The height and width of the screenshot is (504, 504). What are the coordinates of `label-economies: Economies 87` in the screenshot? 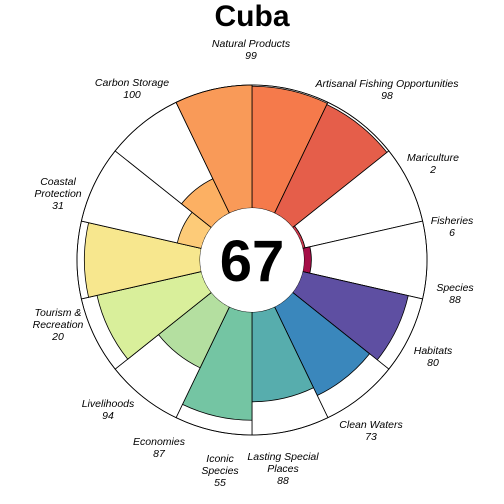 It's located at (159, 448).